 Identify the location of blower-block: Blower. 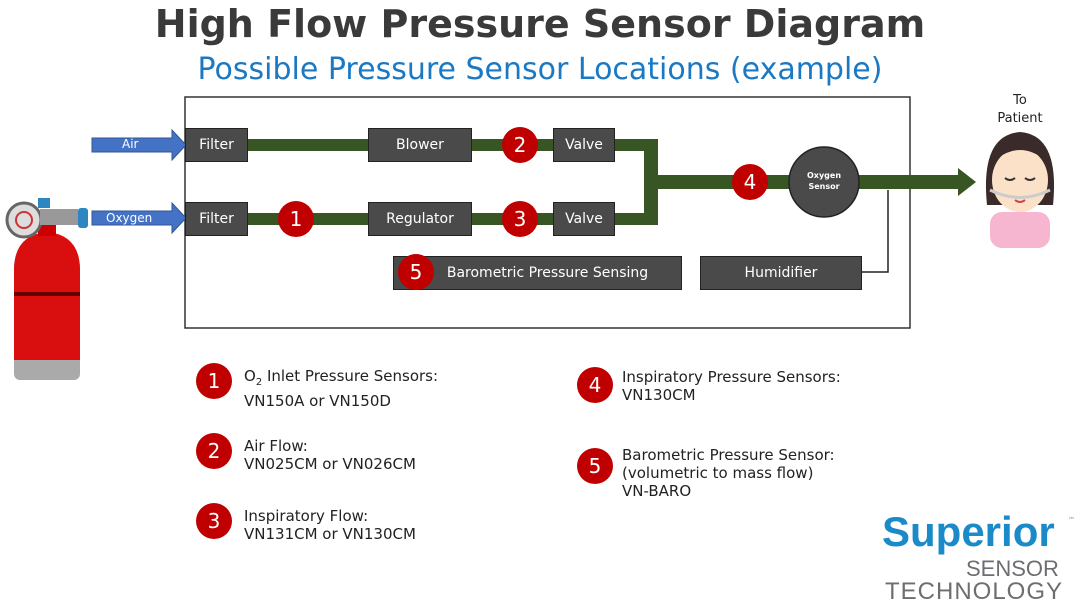
(420, 145).